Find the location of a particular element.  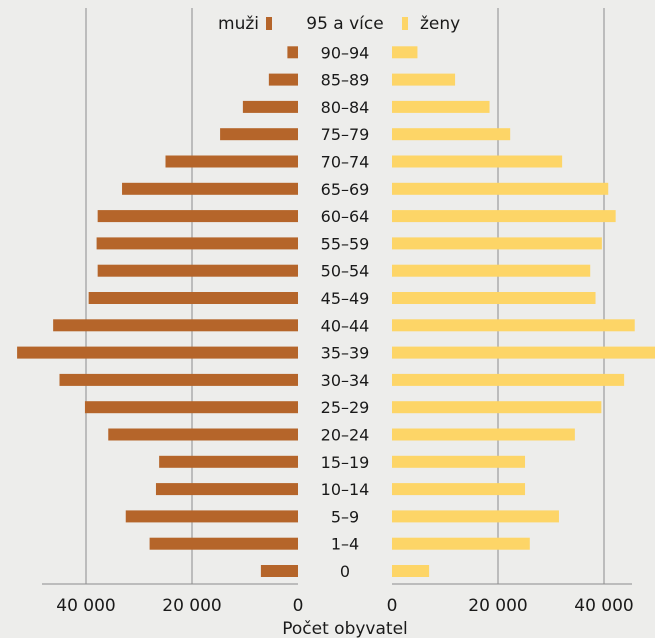

legend-label-women: ženy is located at coordinates (440, 24).